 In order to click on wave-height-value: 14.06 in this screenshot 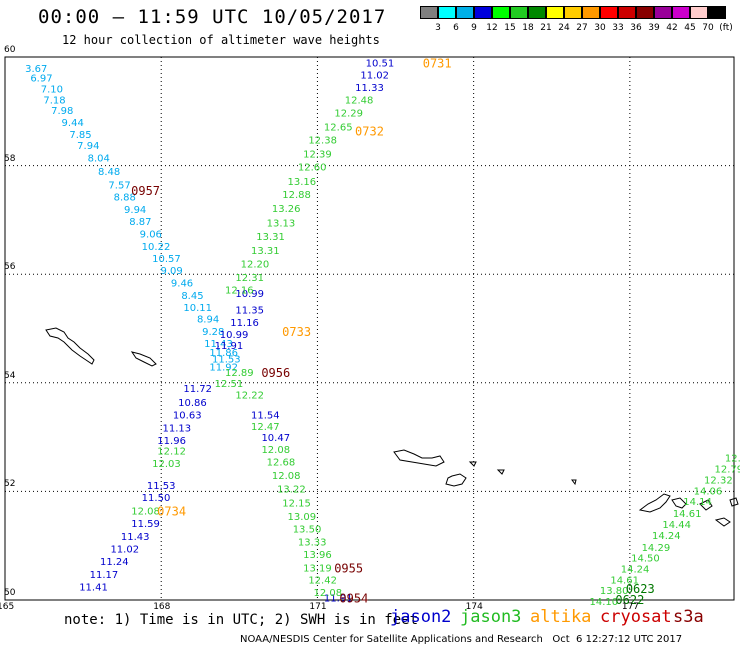, I will do `click(708, 491)`.